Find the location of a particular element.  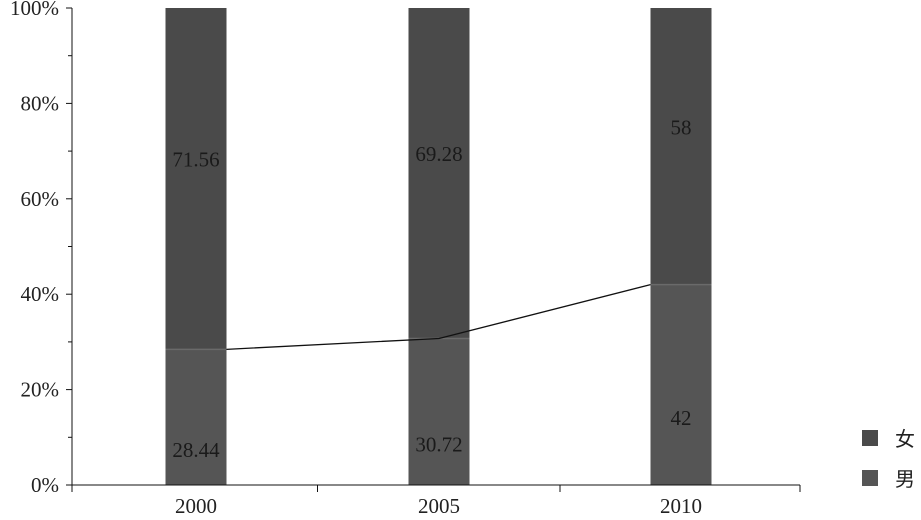

data-label-2005-series-0: 30.72 is located at coordinates (438, 445).